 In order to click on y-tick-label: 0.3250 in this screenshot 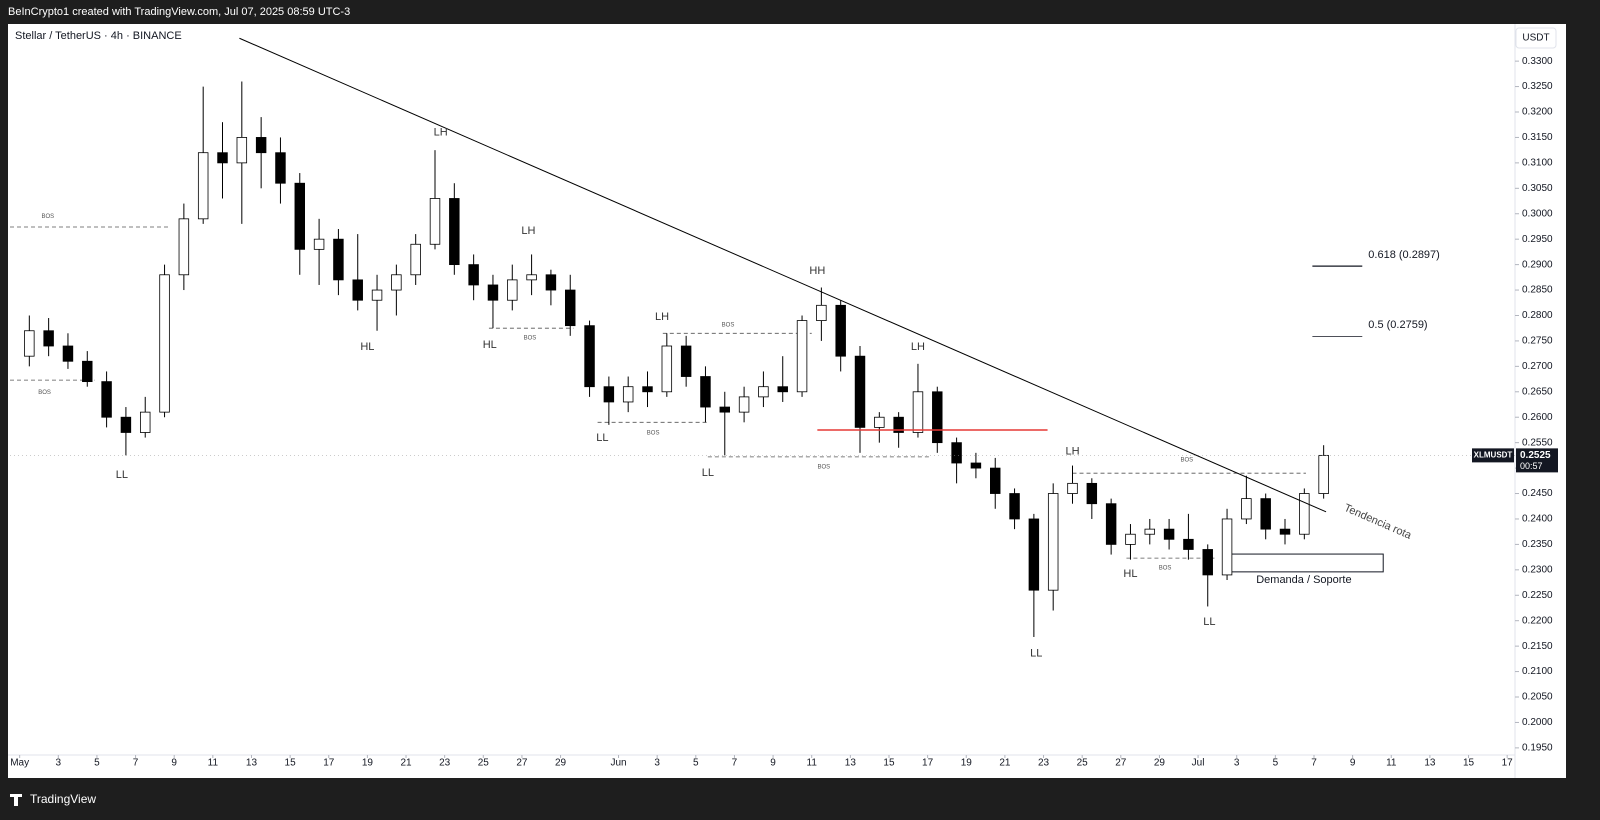, I will do `click(1537, 86)`.